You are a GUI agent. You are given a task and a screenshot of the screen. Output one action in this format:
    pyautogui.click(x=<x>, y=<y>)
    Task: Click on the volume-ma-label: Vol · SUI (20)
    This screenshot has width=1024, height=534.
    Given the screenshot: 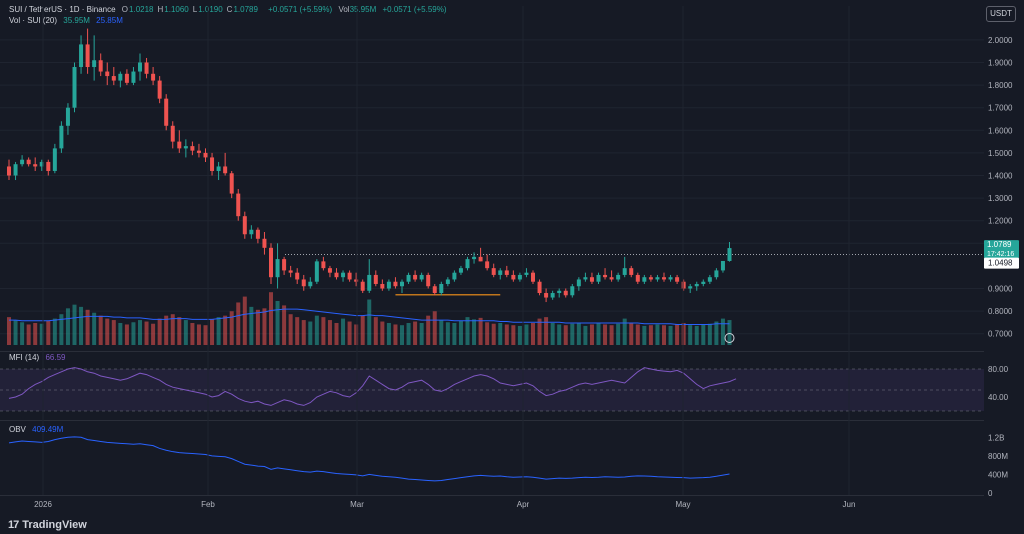 What is the action you would take?
    pyautogui.click(x=33, y=20)
    